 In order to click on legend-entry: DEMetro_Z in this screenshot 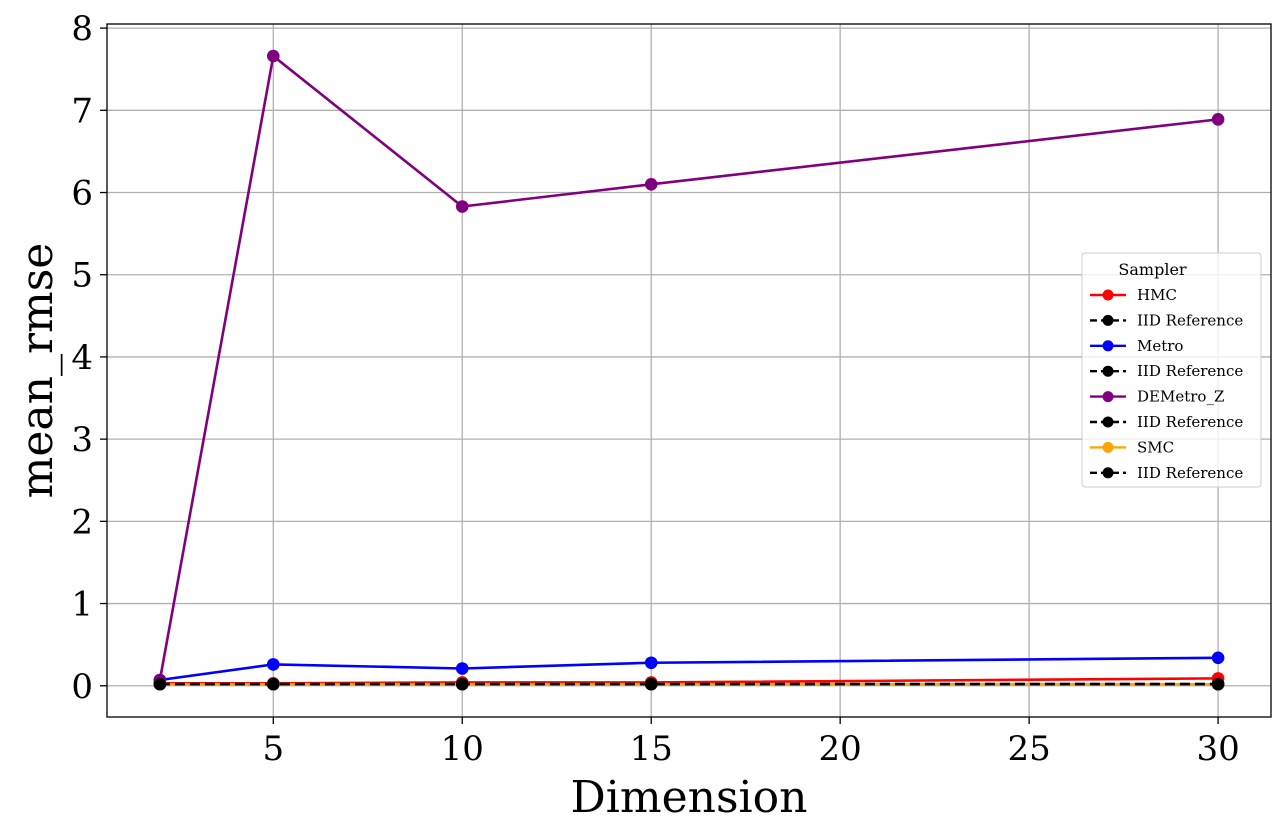, I will do `click(1157, 397)`.